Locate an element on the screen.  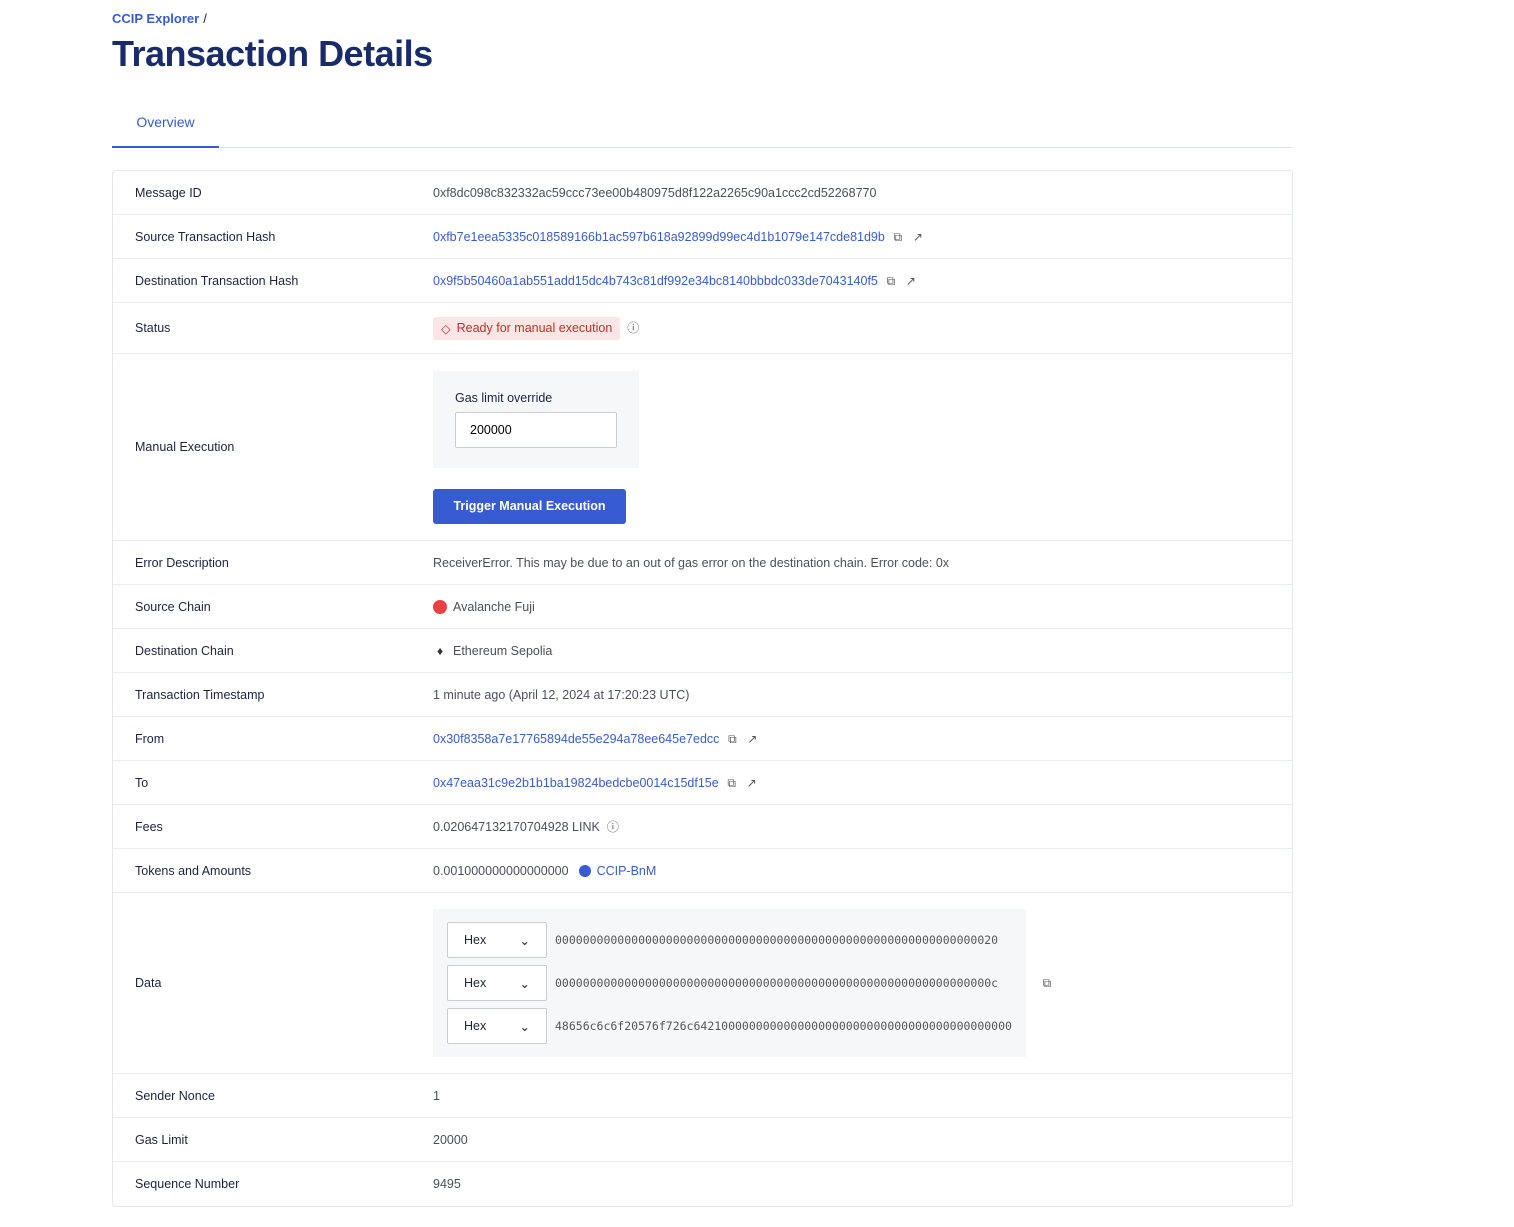
source-chain-value: Avalanche Fuji is located at coordinates (494, 606).